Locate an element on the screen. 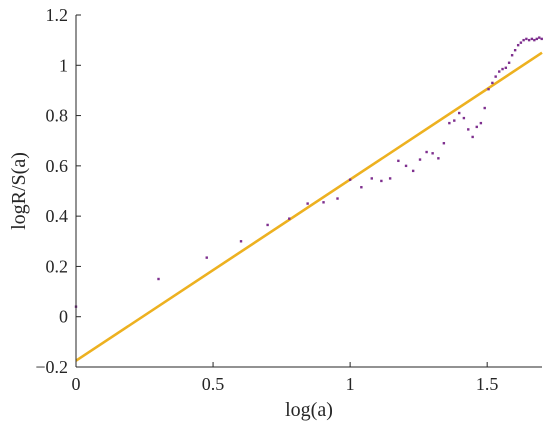 This screenshot has width=550, height=428. y-axis-label: logR/S(a) is located at coordinates (19, 191).